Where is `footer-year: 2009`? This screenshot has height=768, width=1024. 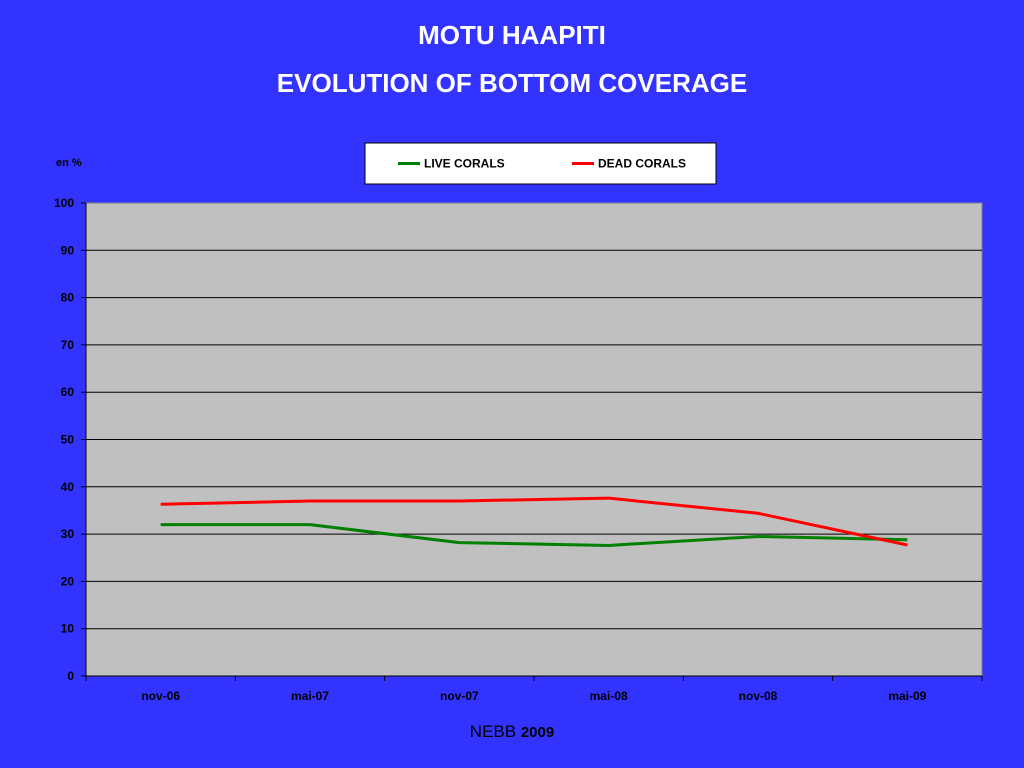 footer-year: 2009 is located at coordinates (537, 732).